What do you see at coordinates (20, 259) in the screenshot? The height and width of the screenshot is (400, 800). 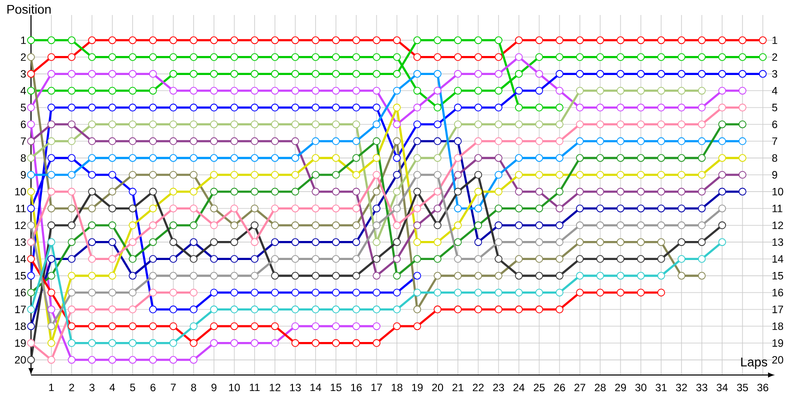 I see `y-tick-label: 14` at bounding box center [20, 259].